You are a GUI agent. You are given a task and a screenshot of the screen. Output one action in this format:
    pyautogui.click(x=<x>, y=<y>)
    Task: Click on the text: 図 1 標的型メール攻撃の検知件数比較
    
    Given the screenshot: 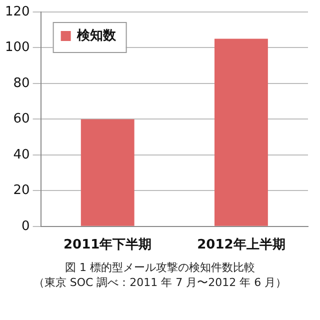 What is the action you would take?
    pyautogui.click(x=160, y=267)
    